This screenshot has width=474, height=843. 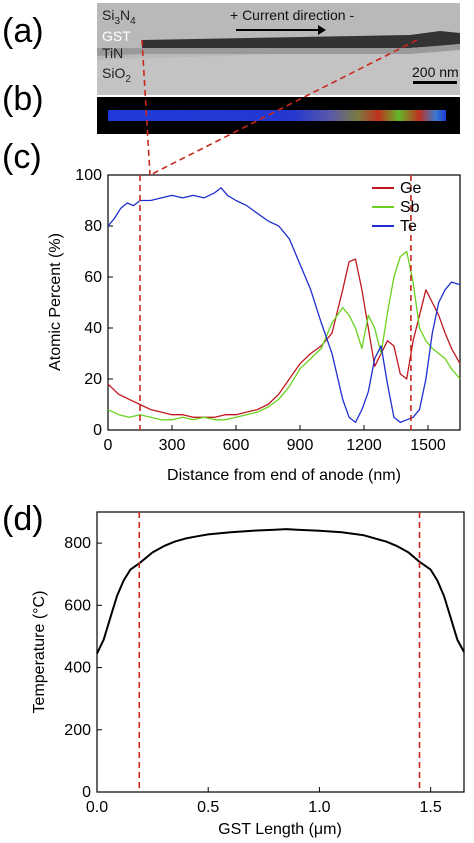 I want to click on x-tick-label: 0.0, so click(x=97, y=807).